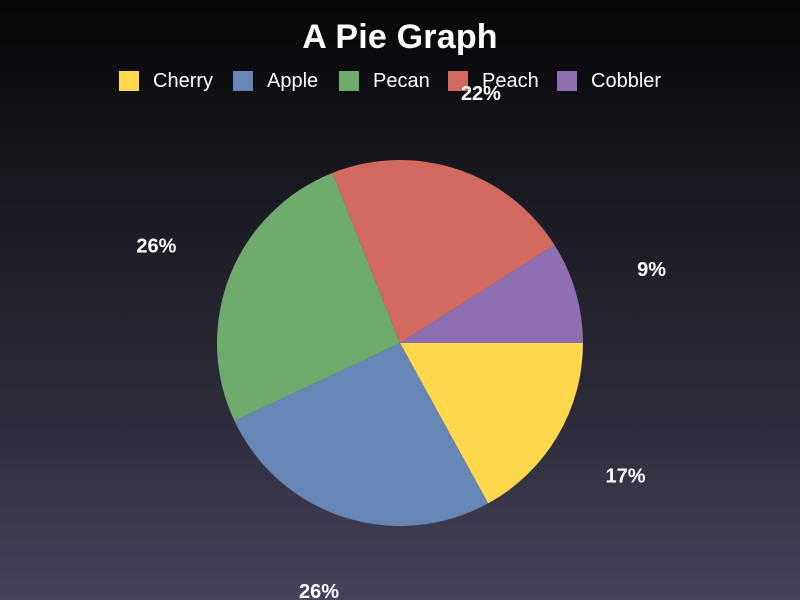 This screenshot has width=800, height=600. Describe the element at coordinates (129, 81) in the screenshot. I see `legend-swatch-cherry` at that location.